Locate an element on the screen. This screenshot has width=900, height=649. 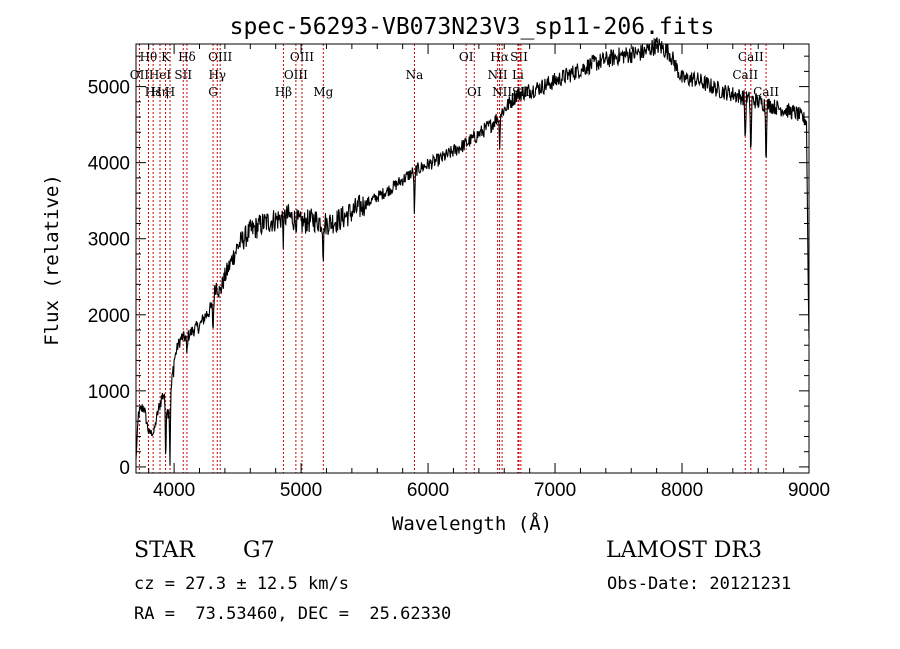
x-tick-label: 4000 is located at coordinates (174, 490).